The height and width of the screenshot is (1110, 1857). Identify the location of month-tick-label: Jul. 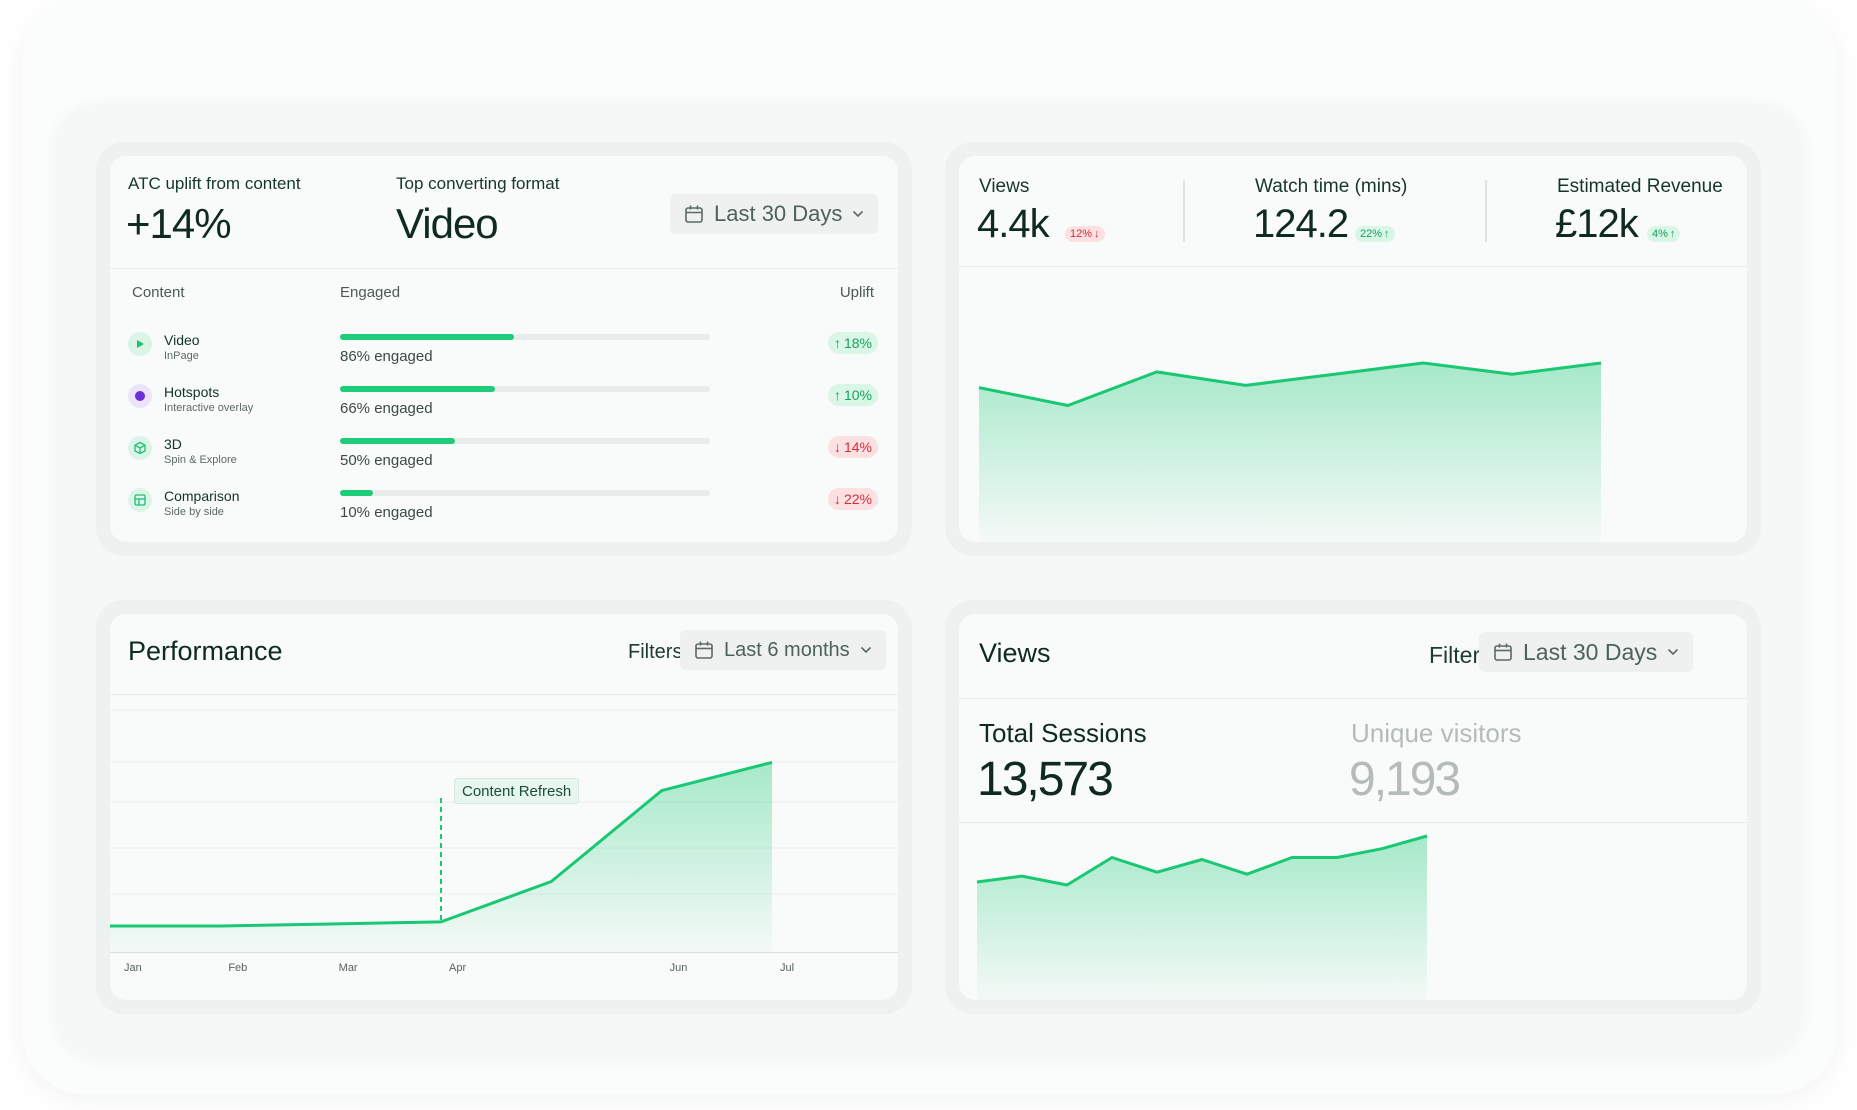
(787, 968).